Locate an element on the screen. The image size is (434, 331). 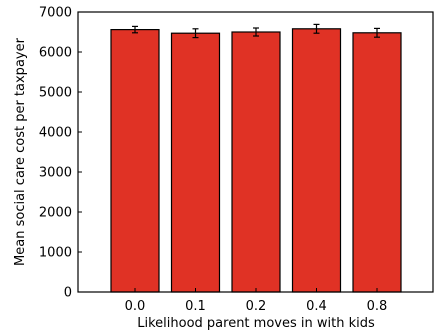
y-tick-label-7000: 7000 is located at coordinates (55, 13).